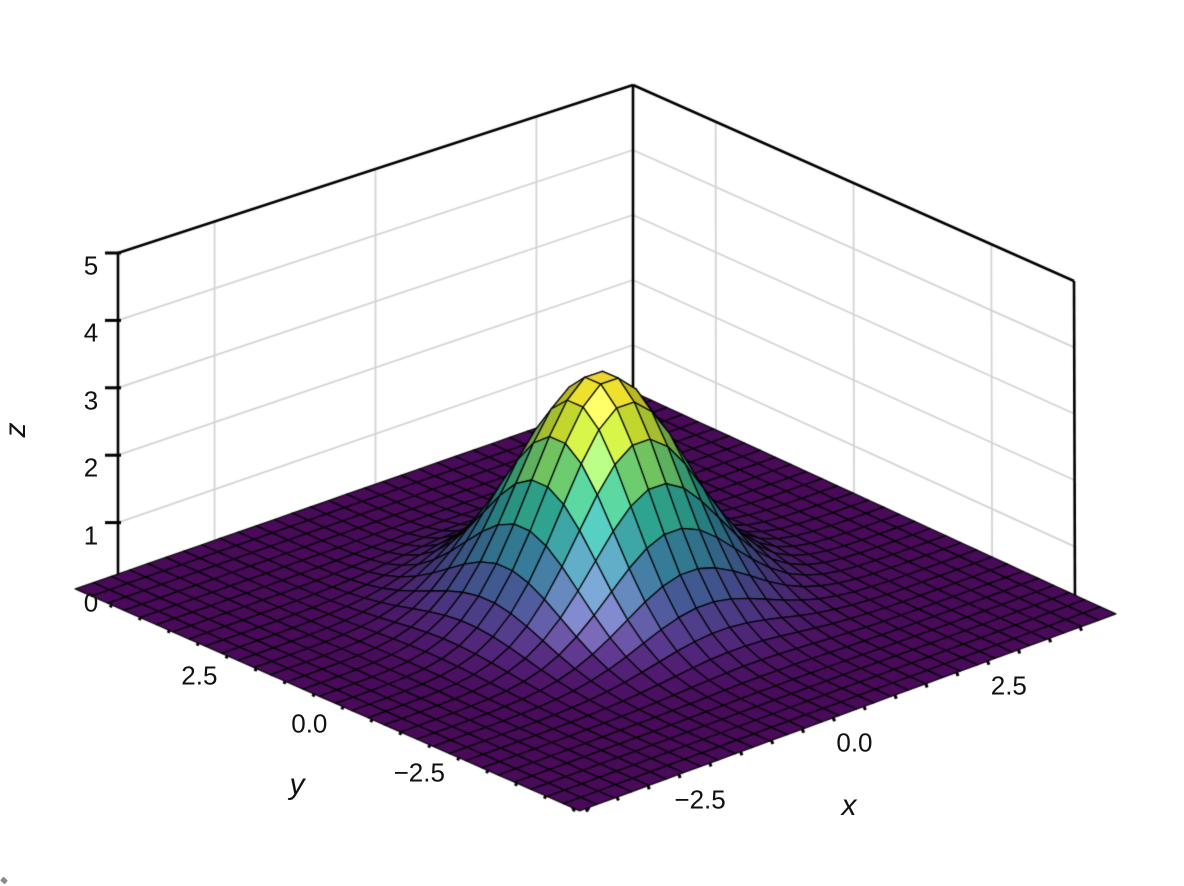 The height and width of the screenshot is (886, 1184). I want to click on y-tick-label: 2.5, so click(199, 675).